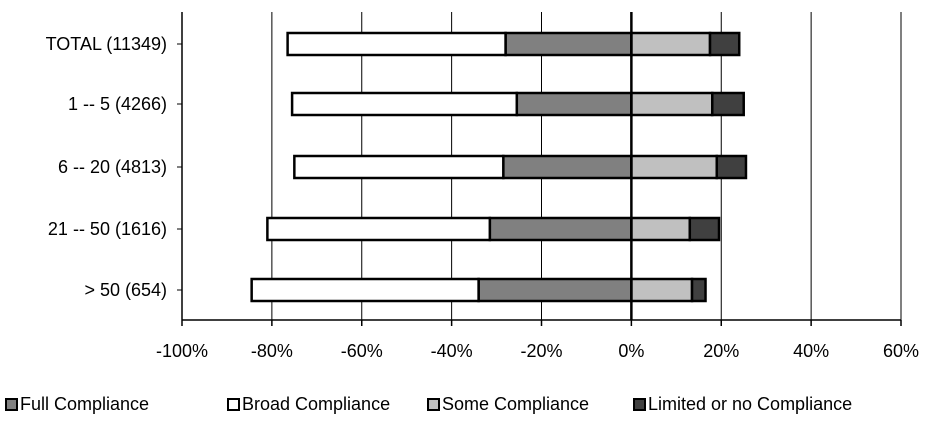 This screenshot has width=926, height=423. What do you see at coordinates (631, 351) in the screenshot?
I see `x-tick-label: 0%` at bounding box center [631, 351].